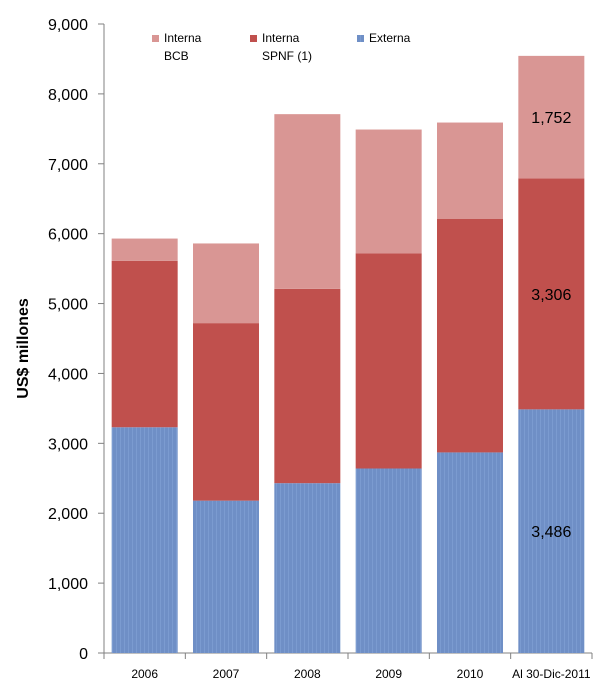  Describe the element at coordinates (287, 56) in the screenshot. I see `legend-label: SPNF (1)` at that location.